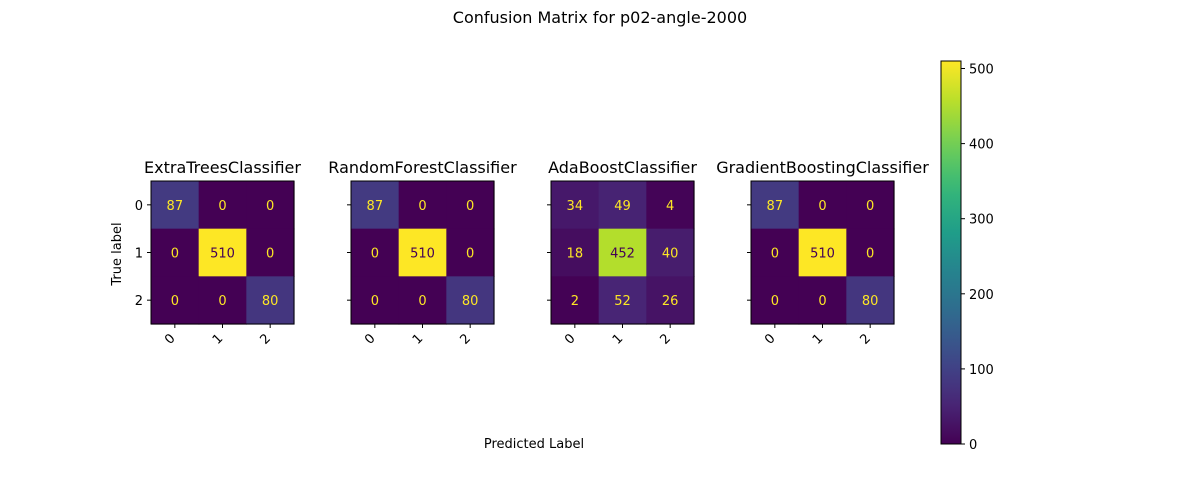  Describe the element at coordinates (622, 167) in the screenshot. I see `panel-title: AdaBoostClassifier` at that location.